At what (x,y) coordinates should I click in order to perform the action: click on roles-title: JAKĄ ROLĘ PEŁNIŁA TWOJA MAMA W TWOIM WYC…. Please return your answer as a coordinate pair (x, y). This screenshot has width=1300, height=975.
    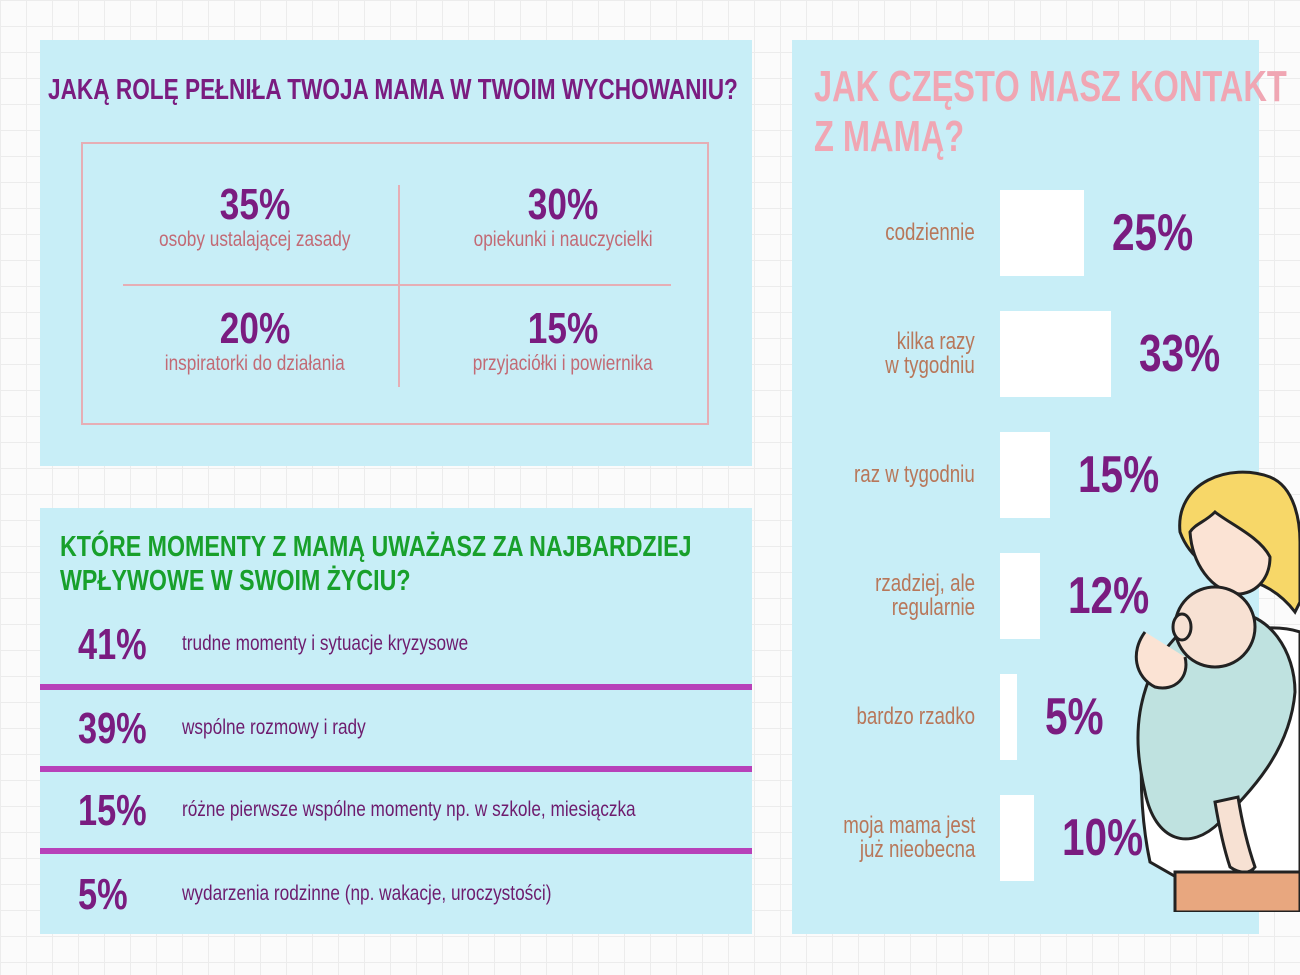
    Looking at the image, I should click on (393, 90).